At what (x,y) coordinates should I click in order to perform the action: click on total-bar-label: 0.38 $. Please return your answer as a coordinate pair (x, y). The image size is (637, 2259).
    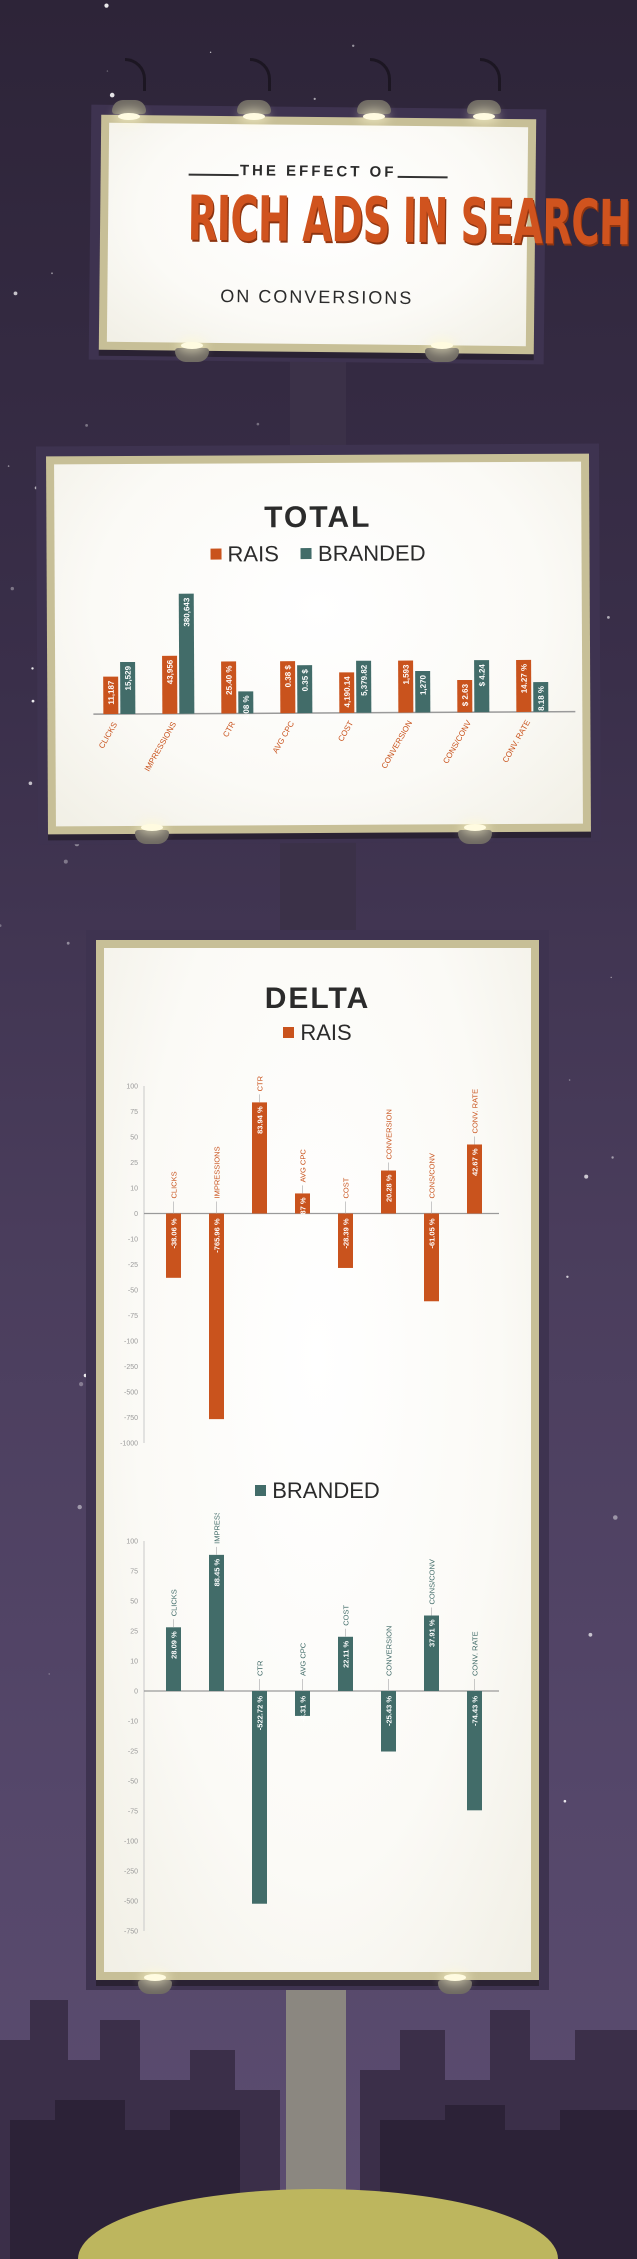
    Looking at the image, I should click on (288, 676).